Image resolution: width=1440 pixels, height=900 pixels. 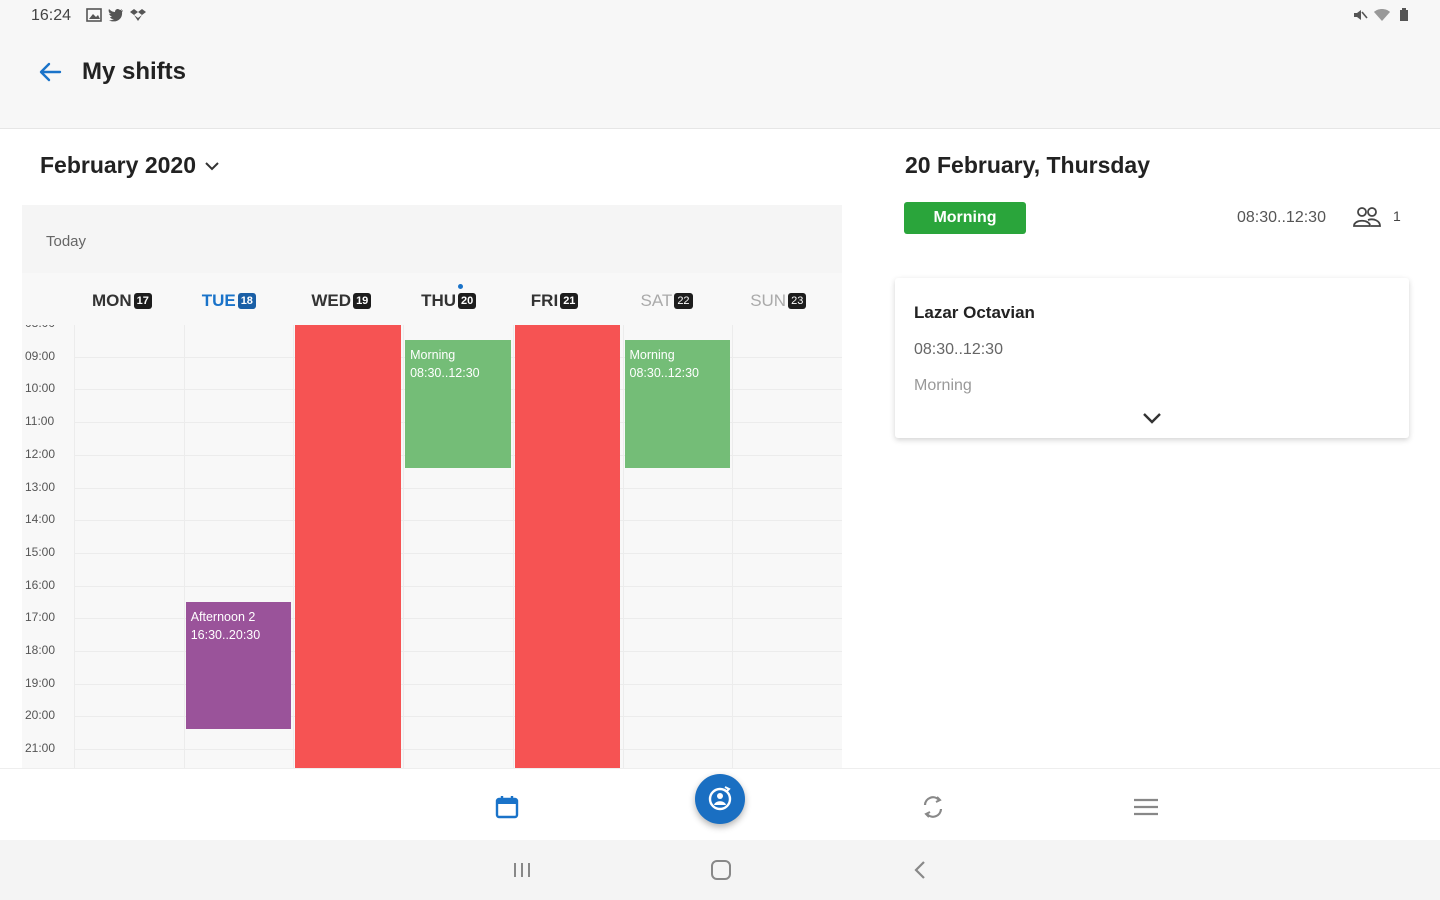 I want to click on day-name: SAT, so click(x=656, y=300).